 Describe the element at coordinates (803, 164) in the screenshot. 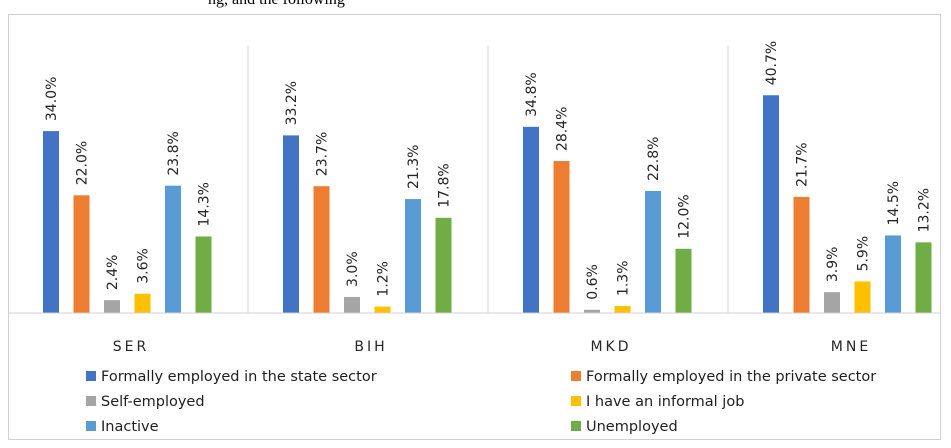

I see `data-label: 21.7%` at that location.